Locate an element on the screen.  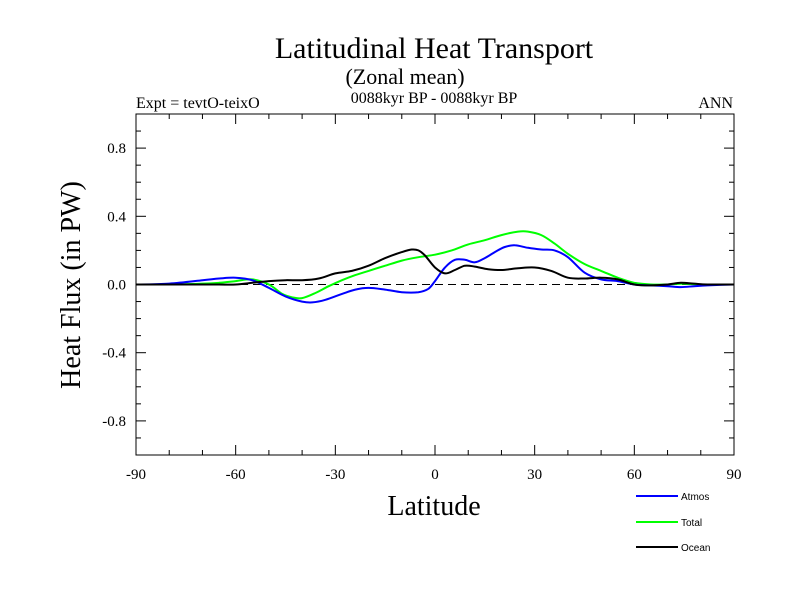
x-tick-label: 60 is located at coordinates (634, 475).